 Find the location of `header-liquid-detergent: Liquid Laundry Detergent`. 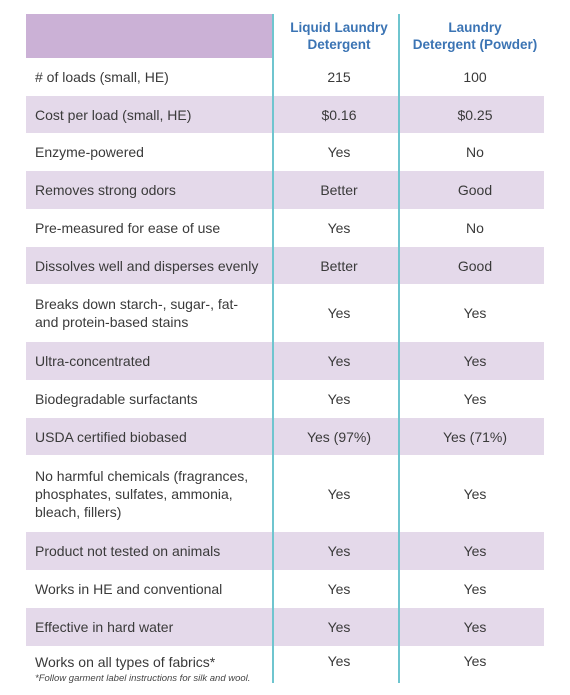

header-liquid-detergent: Liquid Laundry Detergent is located at coordinates (339, 36).